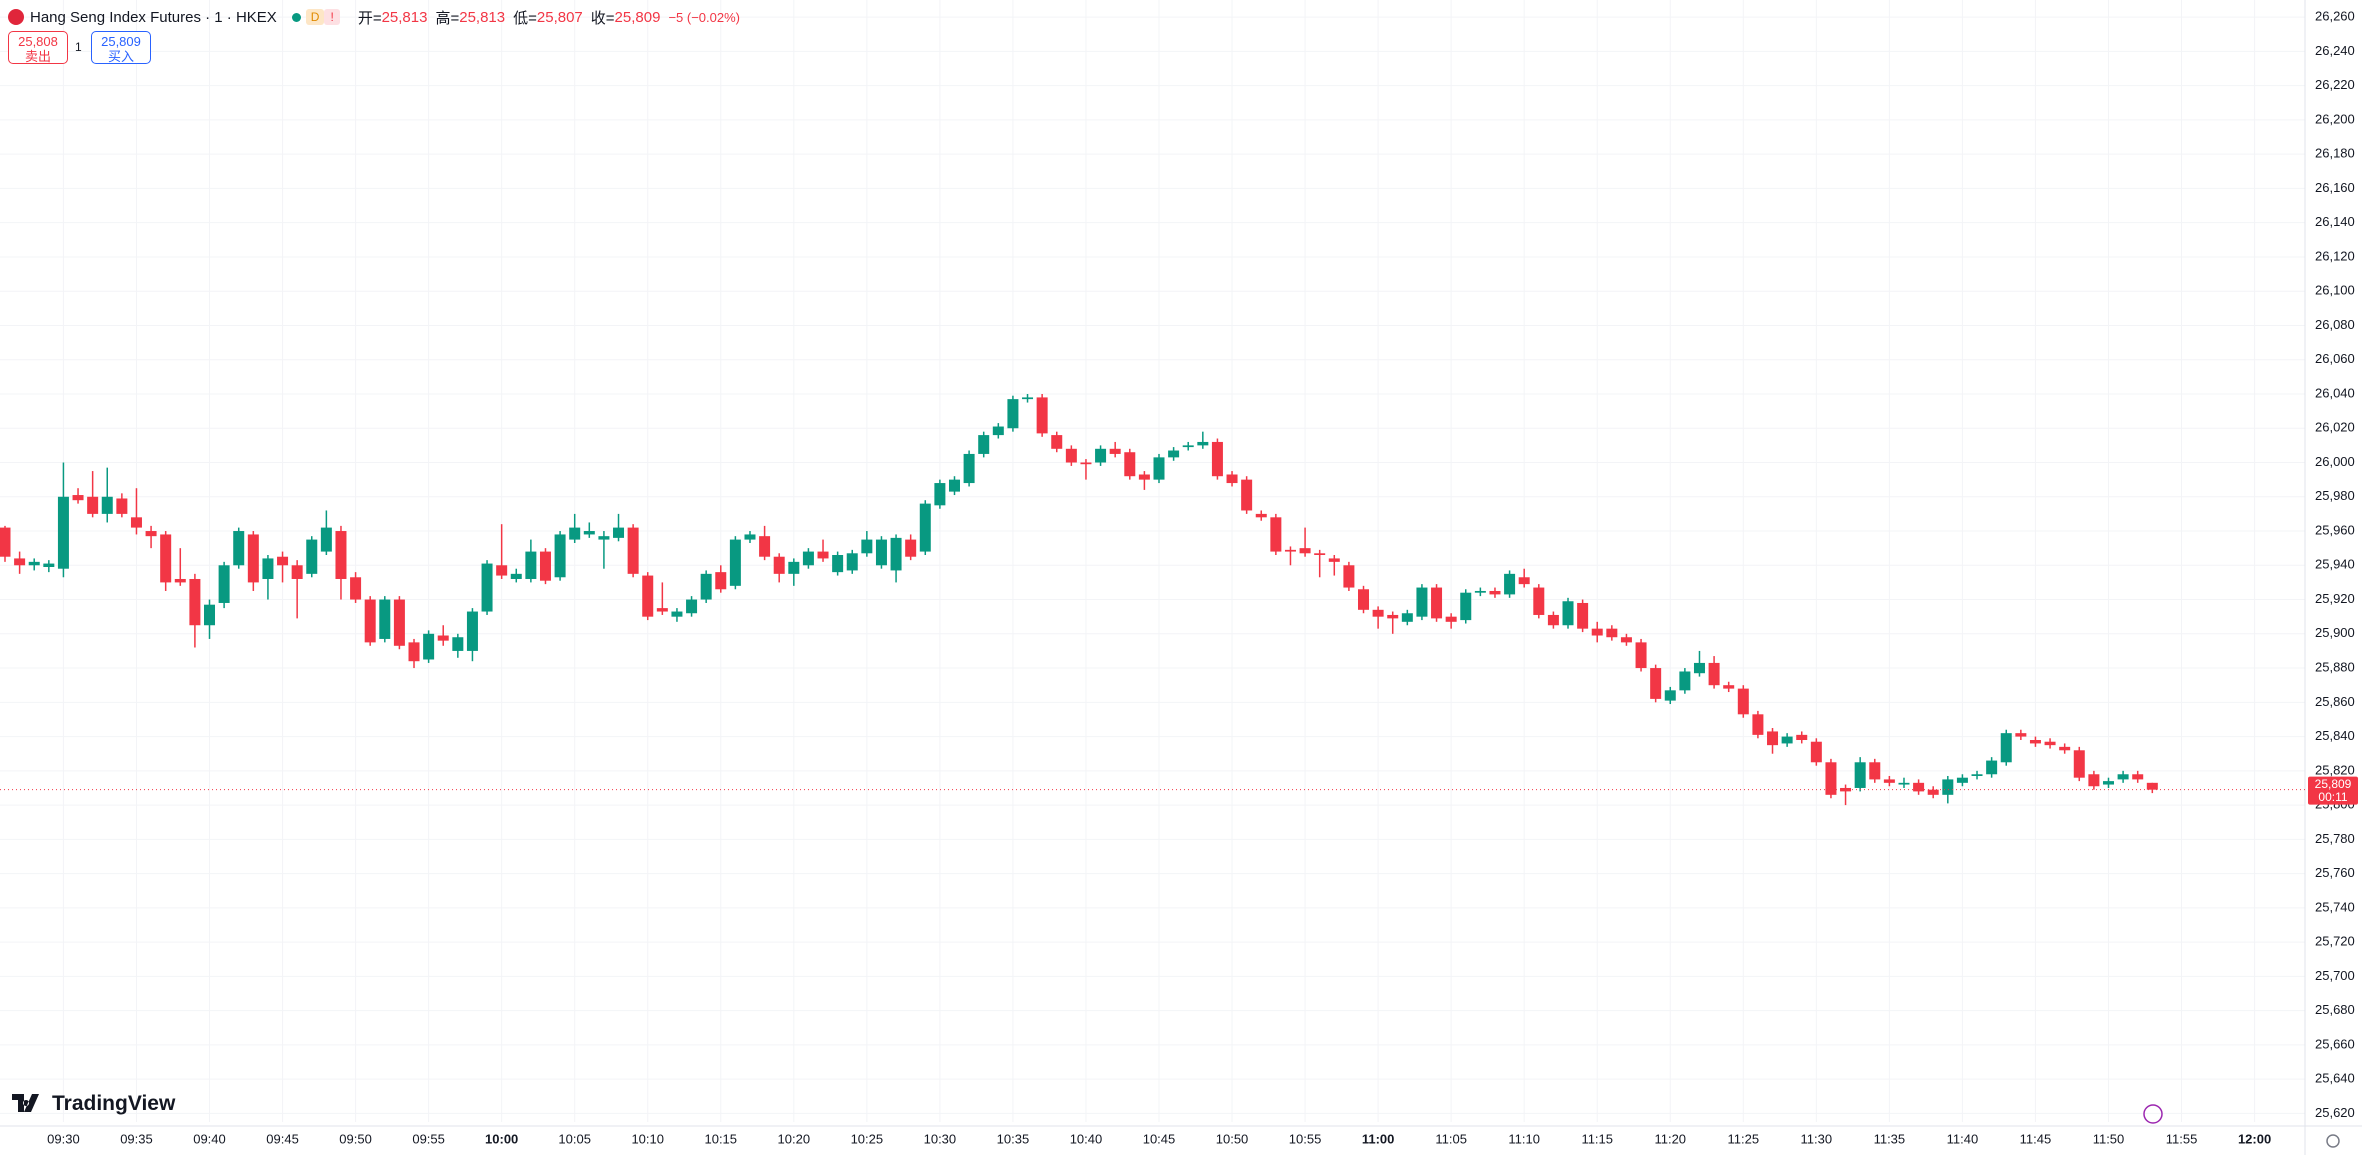  Describe the element at coordinates (2335, 529) in the screenshot. I see `y-tick-label: 25,960` at that location.